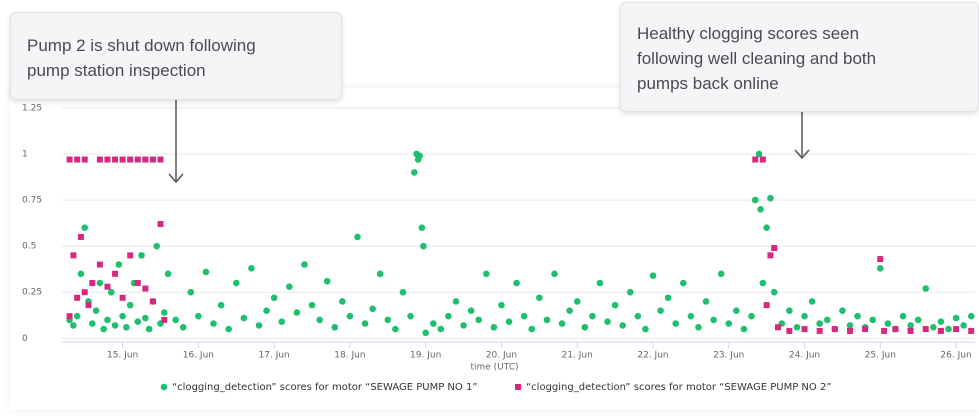 This screenshot has width=979, height=418. I want to click on x-tick-label: 16. Jun, so click(198, 356).